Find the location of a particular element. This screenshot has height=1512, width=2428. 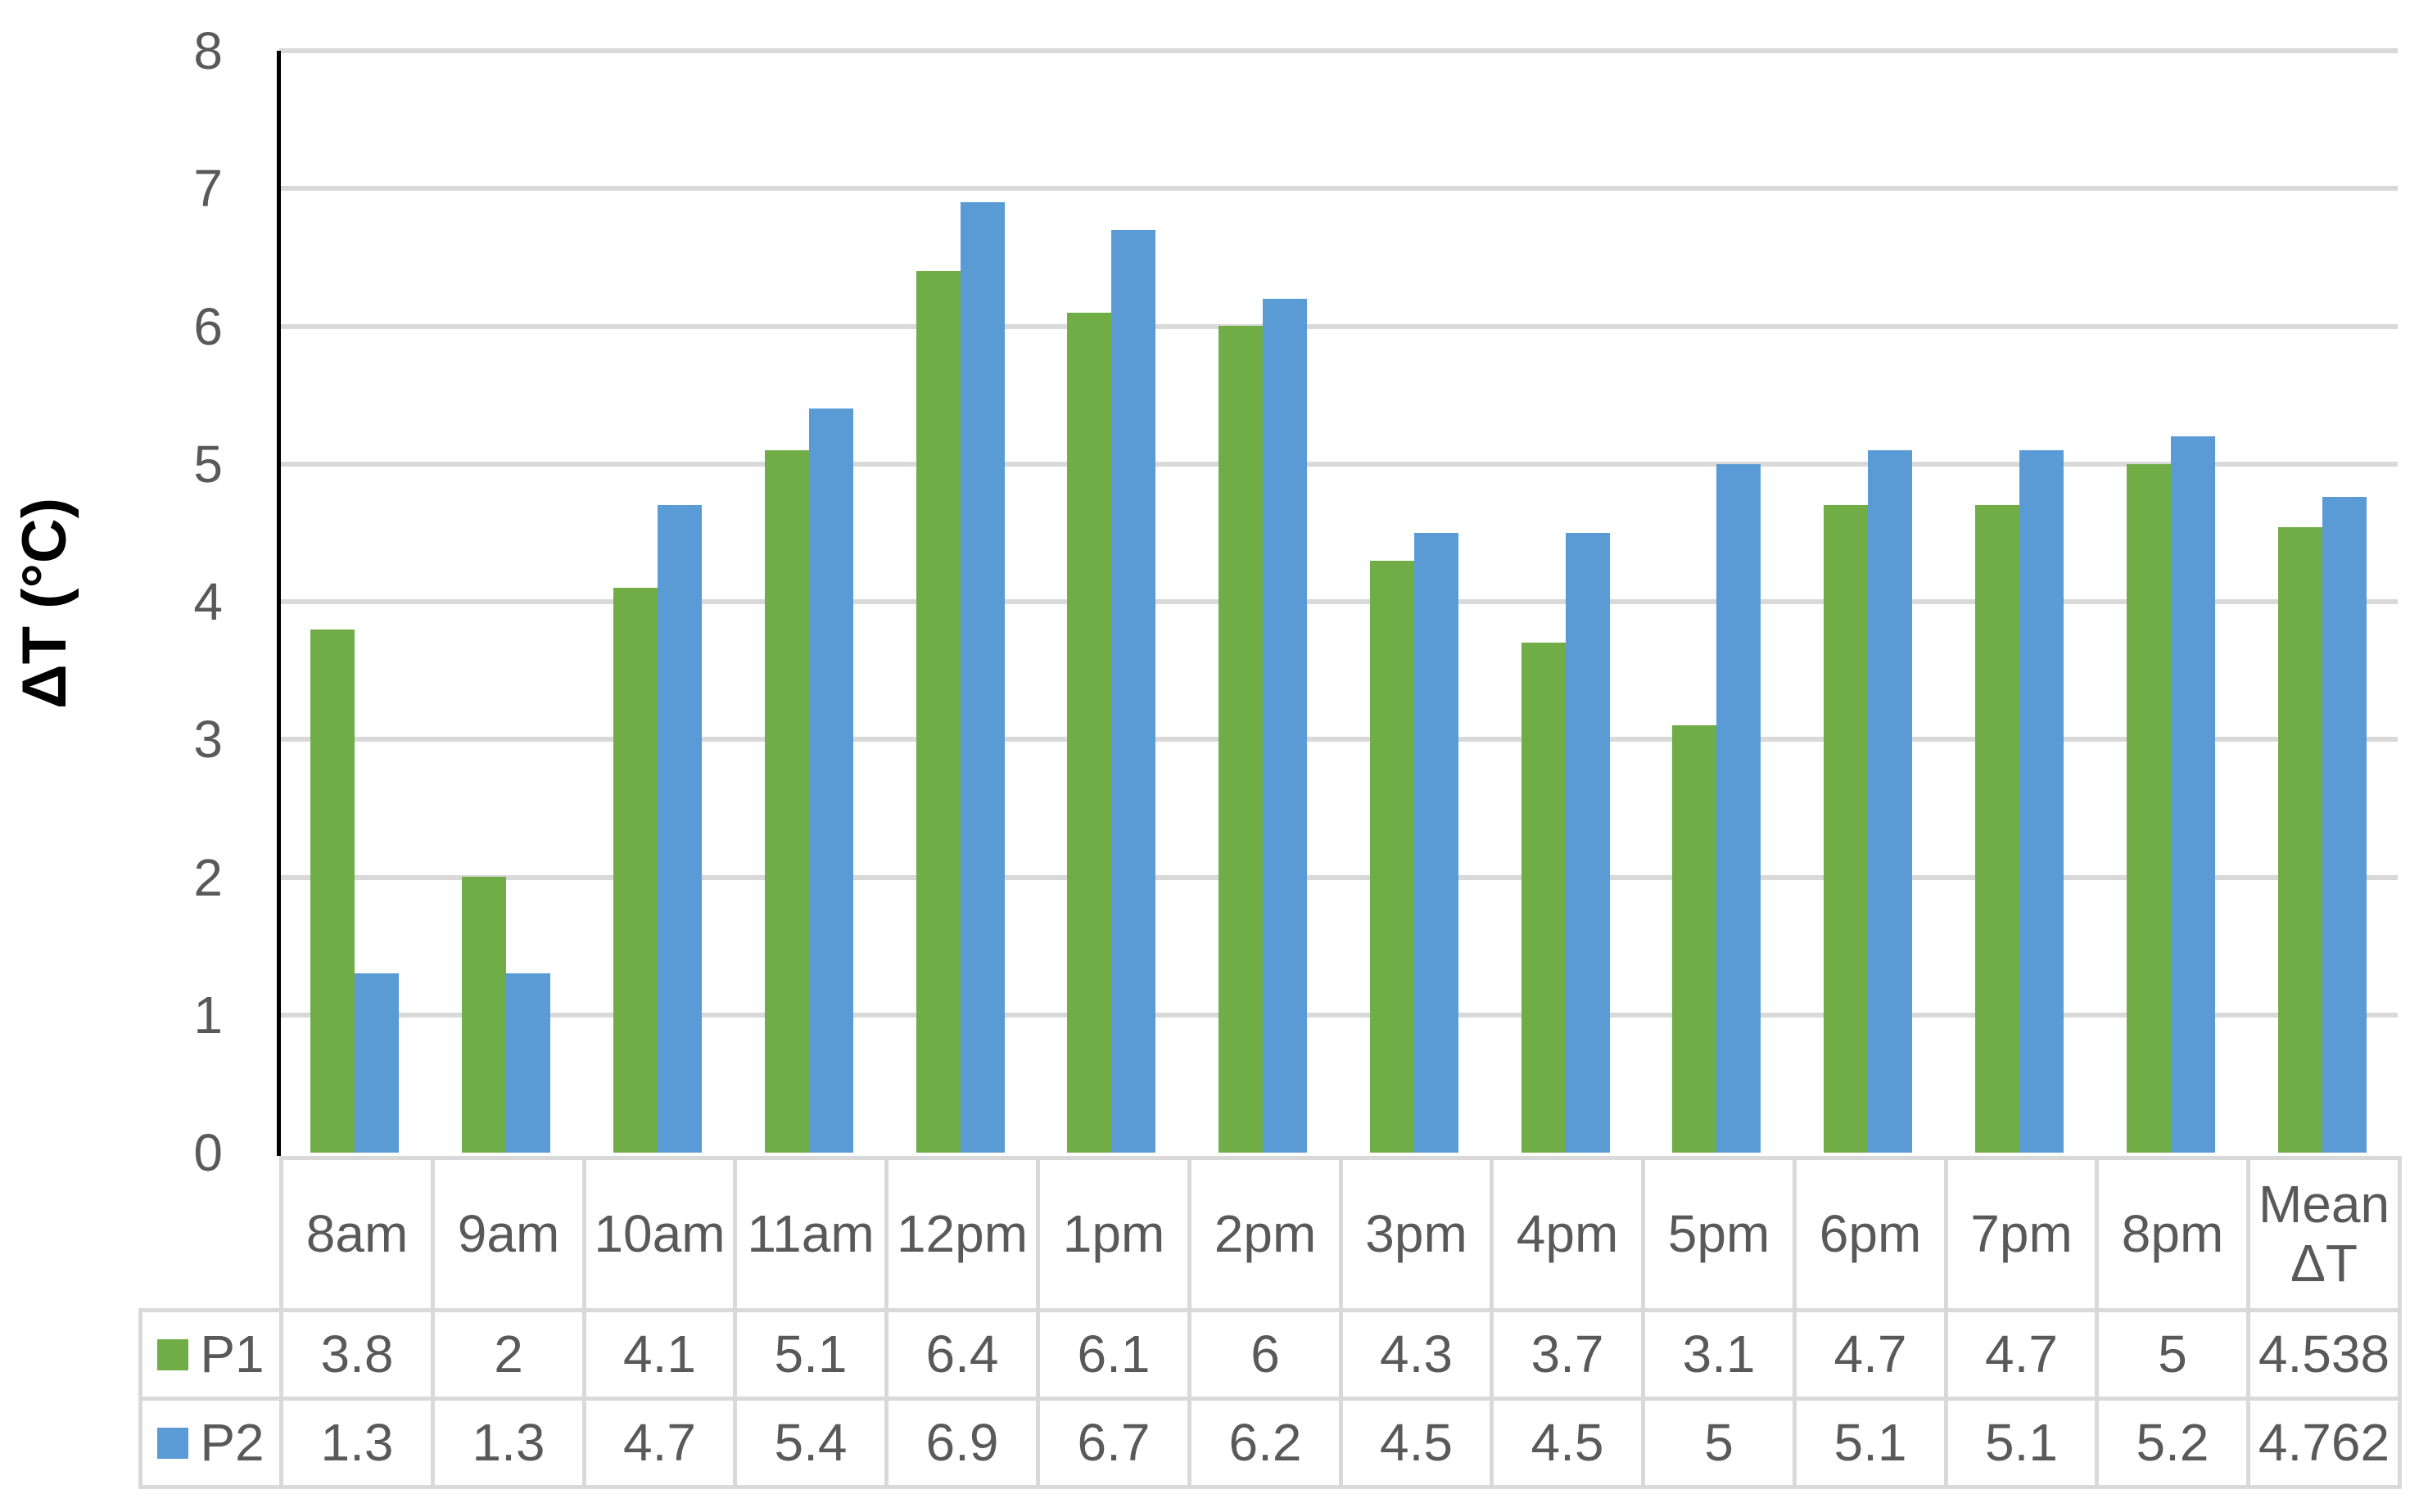

bar-p1-10am is located at coordinates (635, 870).